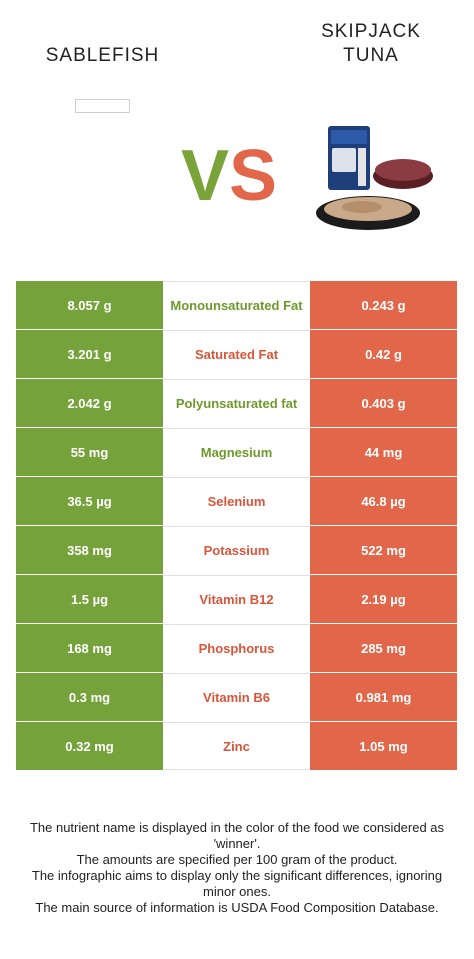 The height and width of the screenshot is (959, 474). What do you see at coordinates (253, 176) in the screenshot?
I see `vs-letter-s: S` at bounding box center [253, 176].